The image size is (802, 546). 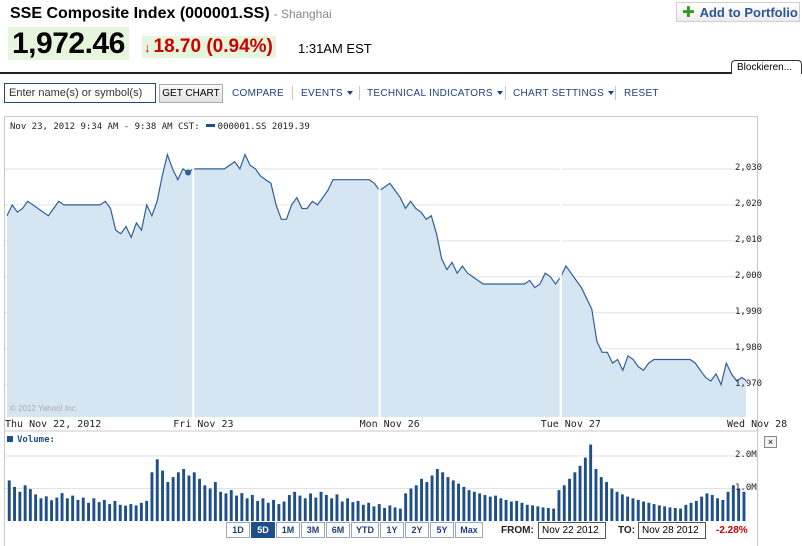 I want to click on last-price: 1,972.46, so click(x=68, y=43).